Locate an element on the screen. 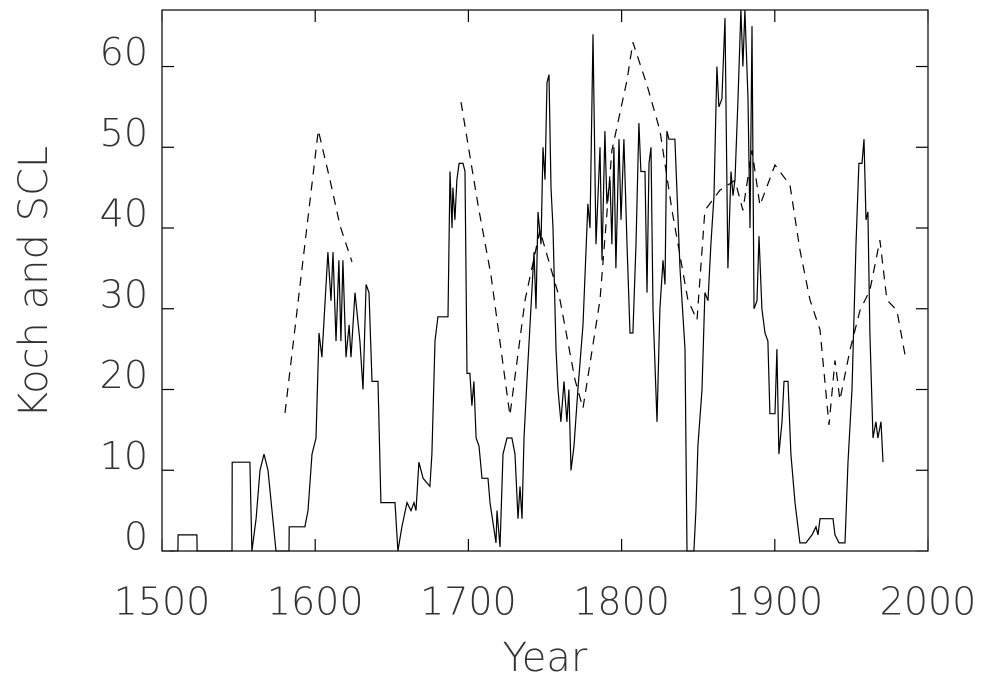  x-tick-label: 2000 is located at coordinates (928, 602).